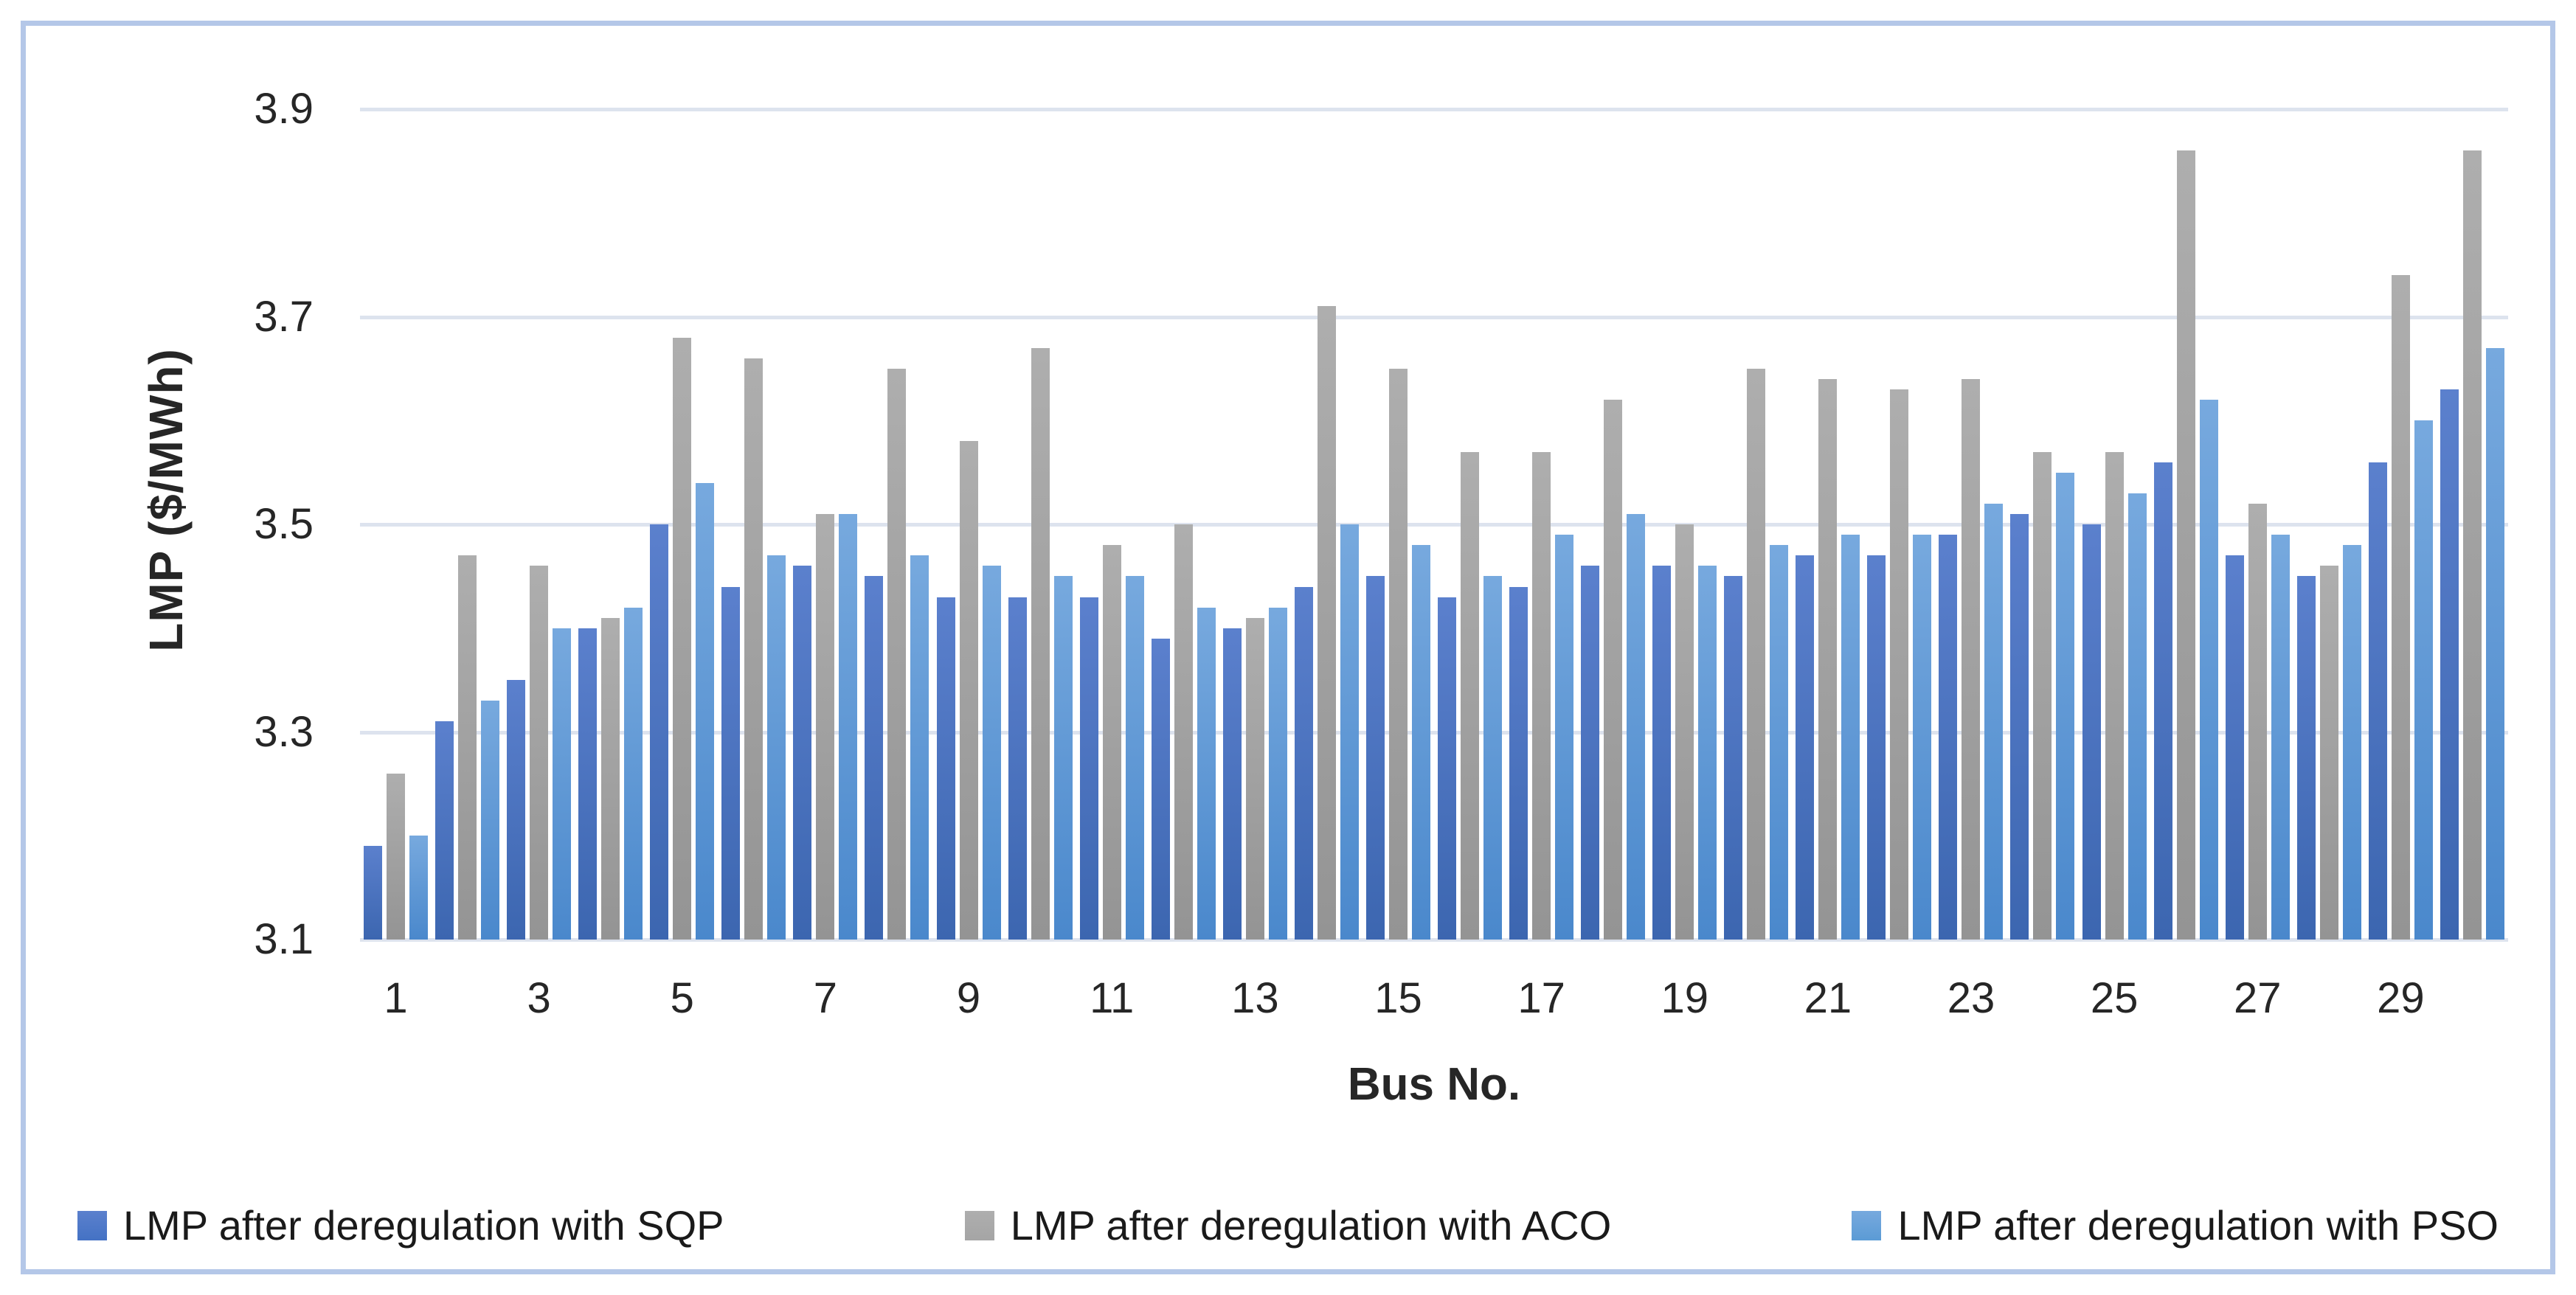 The width and height of the screenshot is (2576, 1295). I want to click on x-tick-label: 21, so click(1828, 998).